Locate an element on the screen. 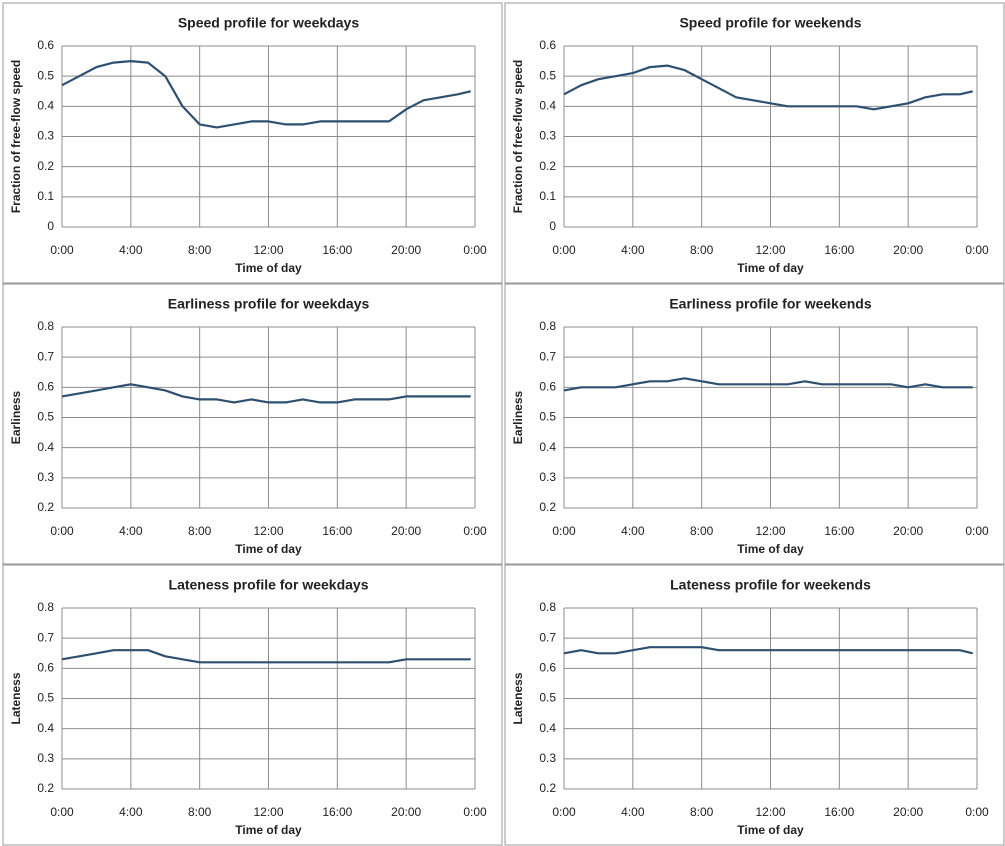 This screenshot has height=846, width=1005. chart-title: Speed profile for weekdays is located at coordinates (268, 23).